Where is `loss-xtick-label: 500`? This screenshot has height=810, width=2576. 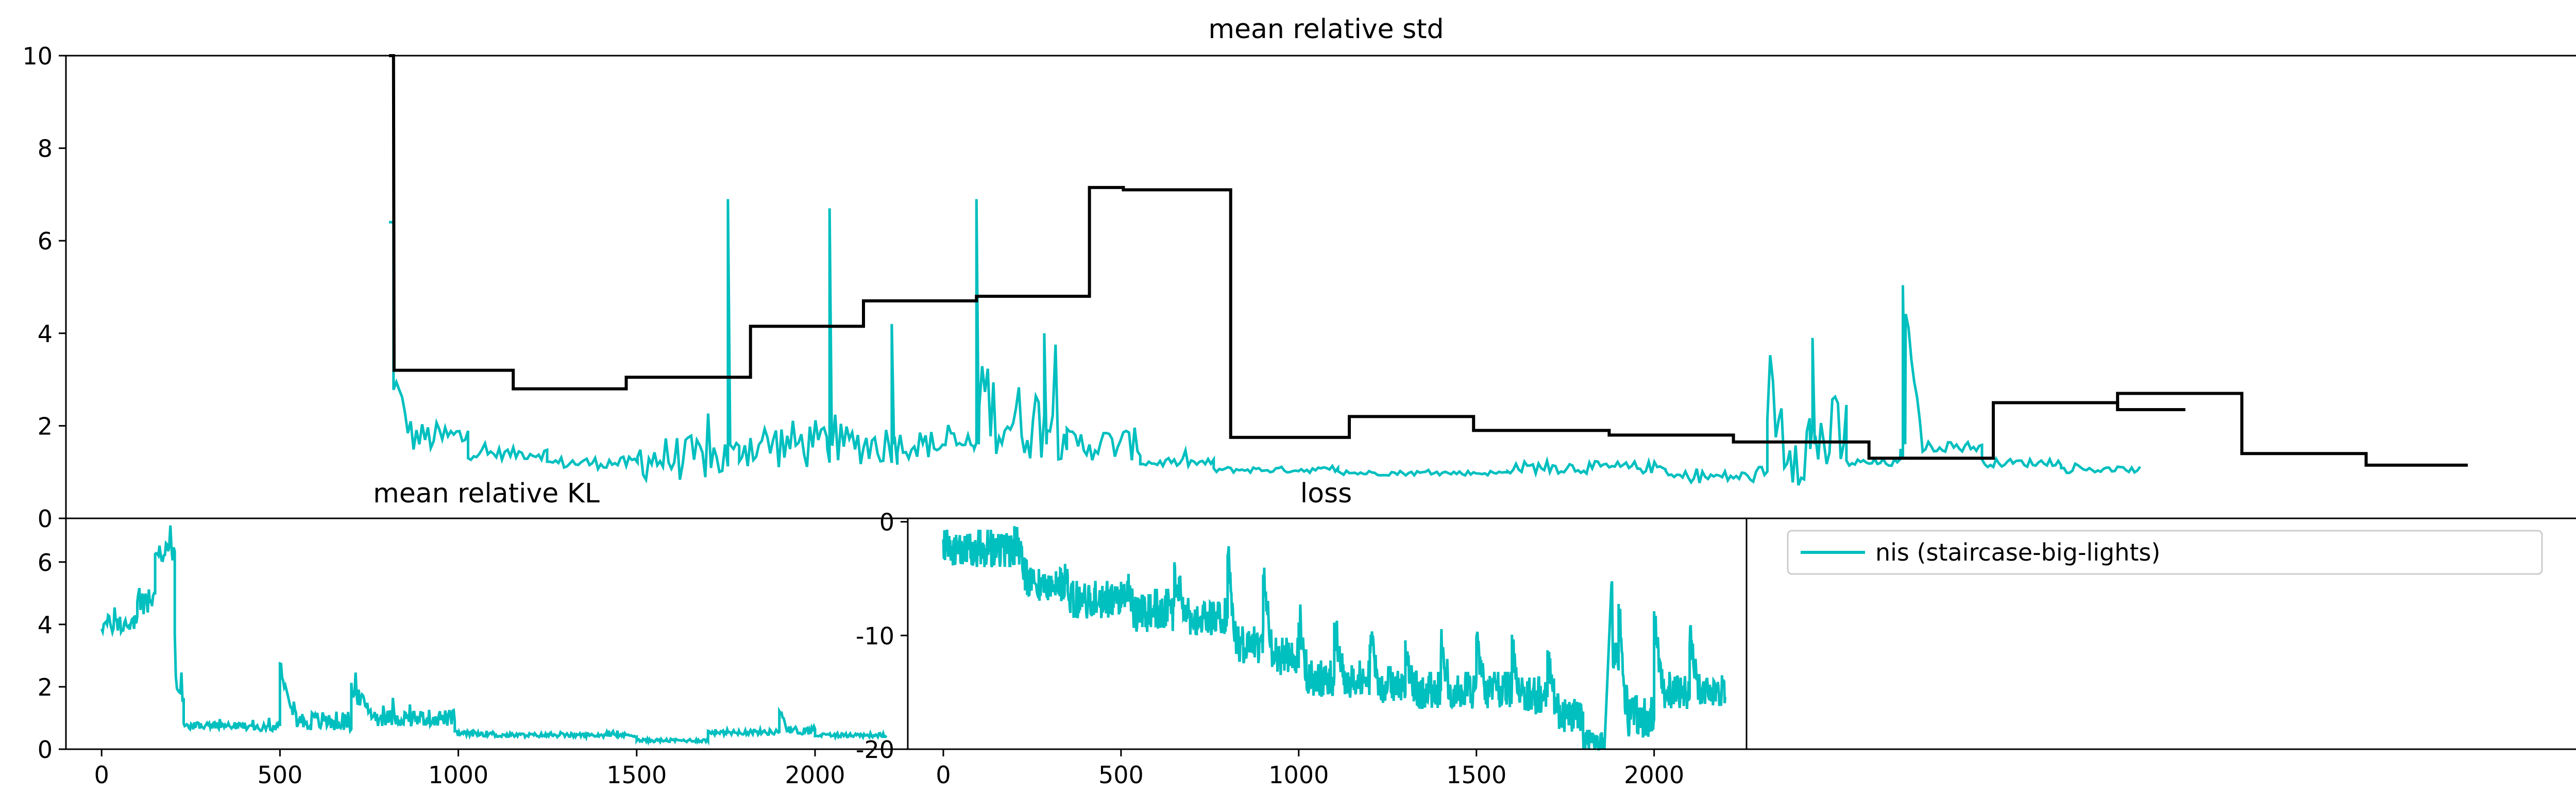 loss-xtick-label: 500 is located at coordinates (1121, 775).